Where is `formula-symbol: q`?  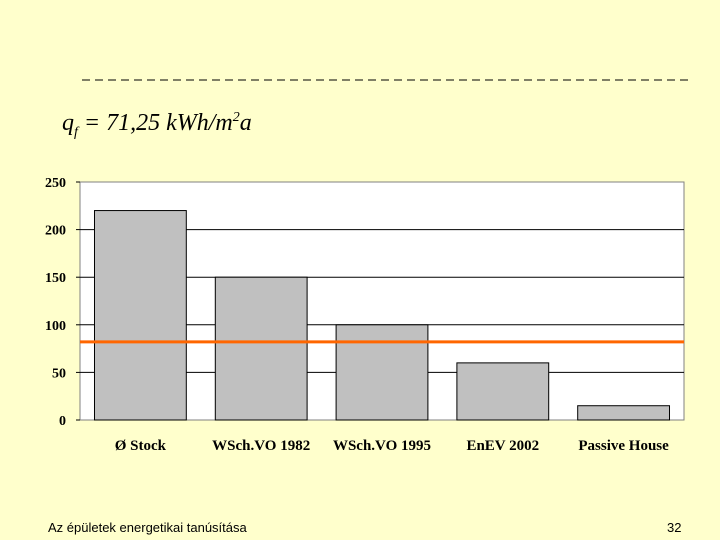 formula-symbol: q is located at coordinates (68, 123).